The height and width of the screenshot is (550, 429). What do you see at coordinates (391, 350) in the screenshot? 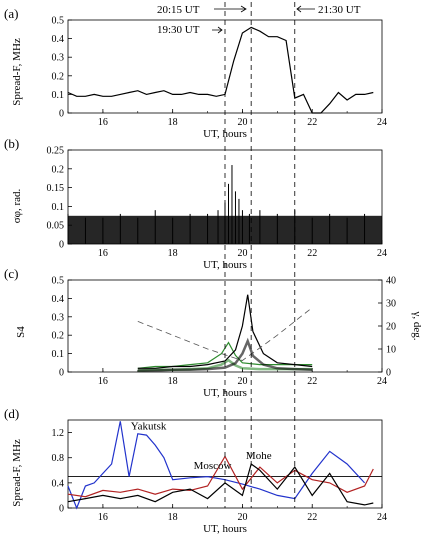
I see `y2-tick-label: 10` at bounding box center [391, 350].